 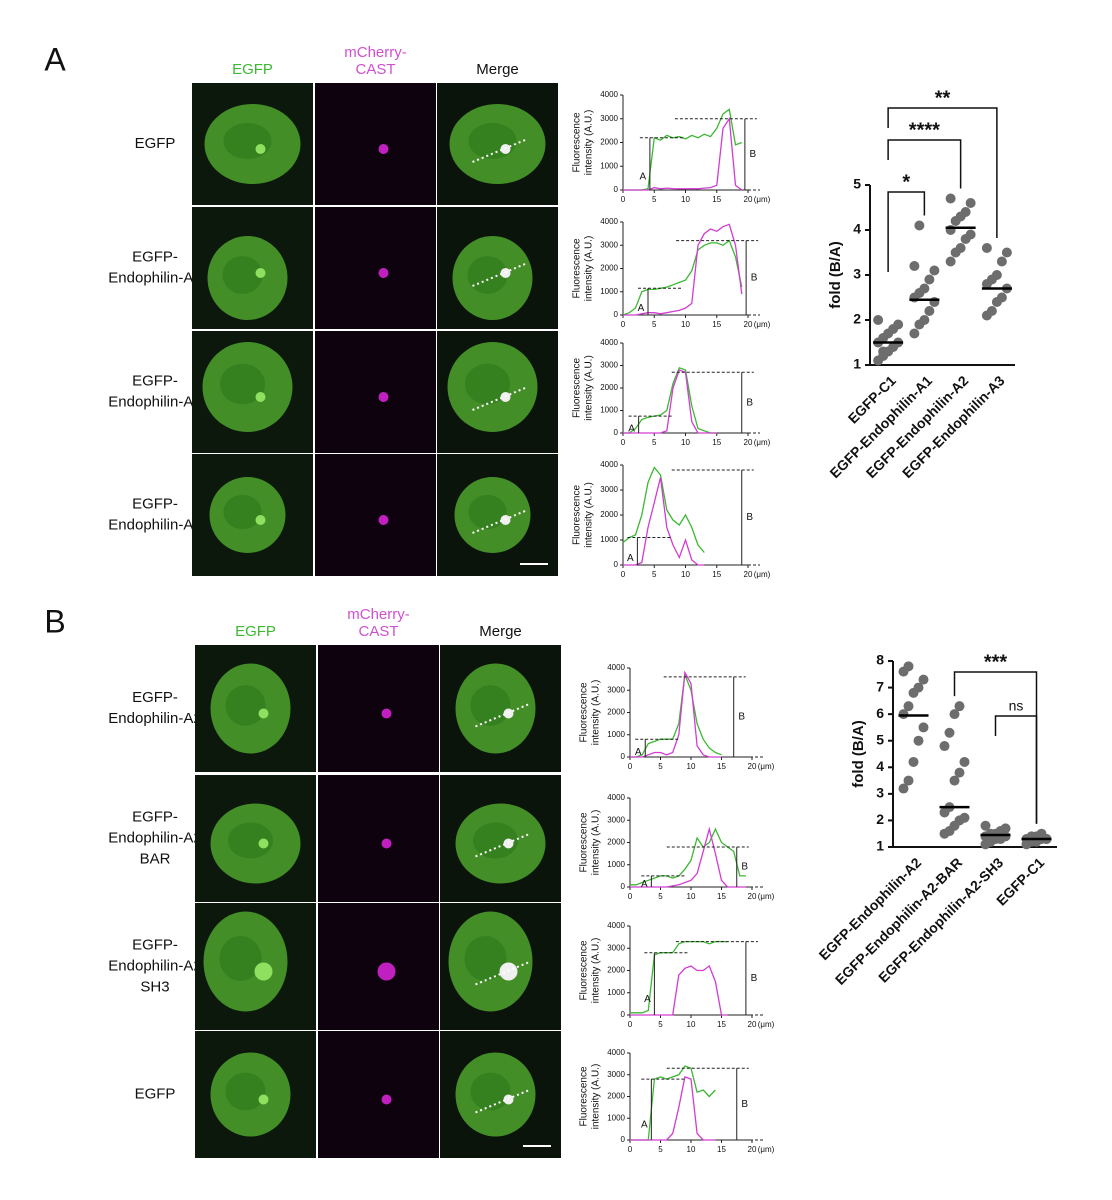 I want to click on y-tick-label: 4, so click(x=880, y=766).